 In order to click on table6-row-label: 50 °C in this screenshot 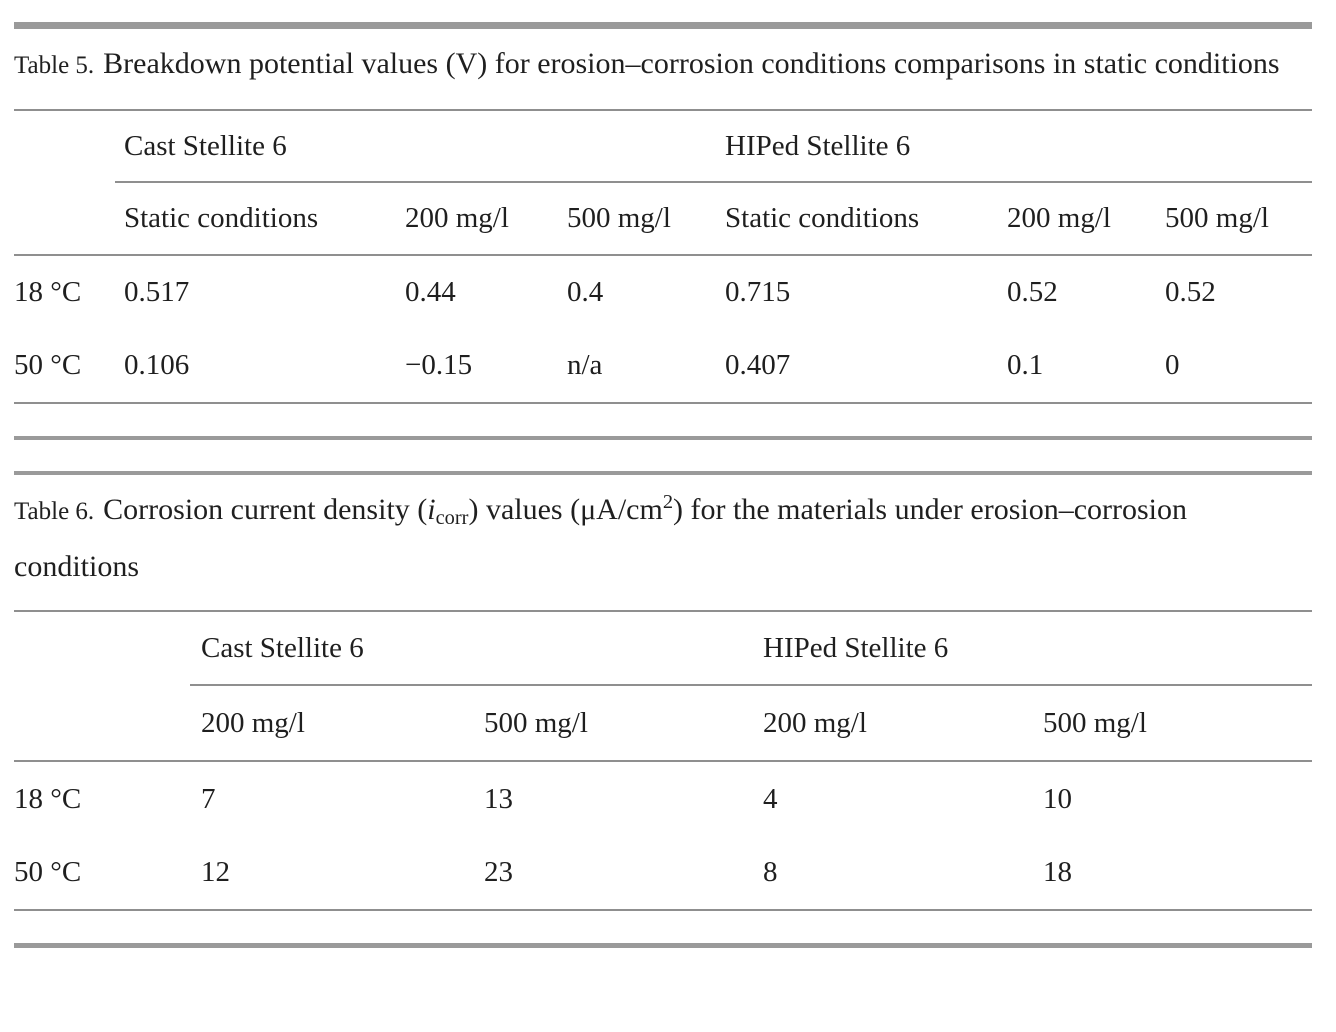, I will do `click(102, 873)`.